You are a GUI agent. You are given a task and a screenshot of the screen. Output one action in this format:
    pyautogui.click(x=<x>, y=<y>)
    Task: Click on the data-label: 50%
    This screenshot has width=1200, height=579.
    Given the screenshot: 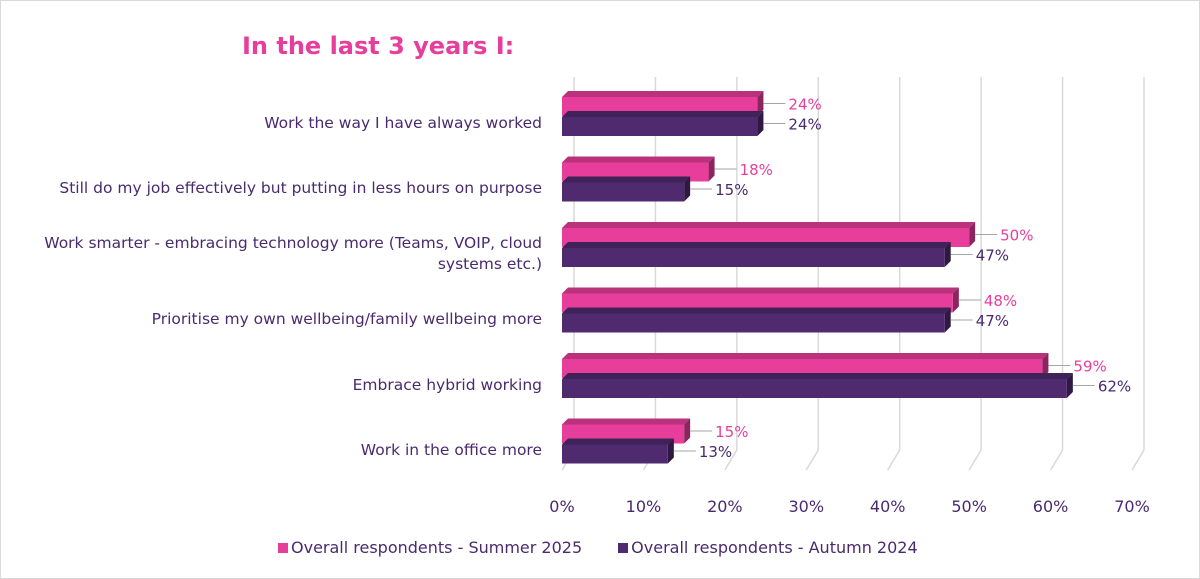 What is the action you would take?
    pyautogui.click(x=1016, y=236)
    